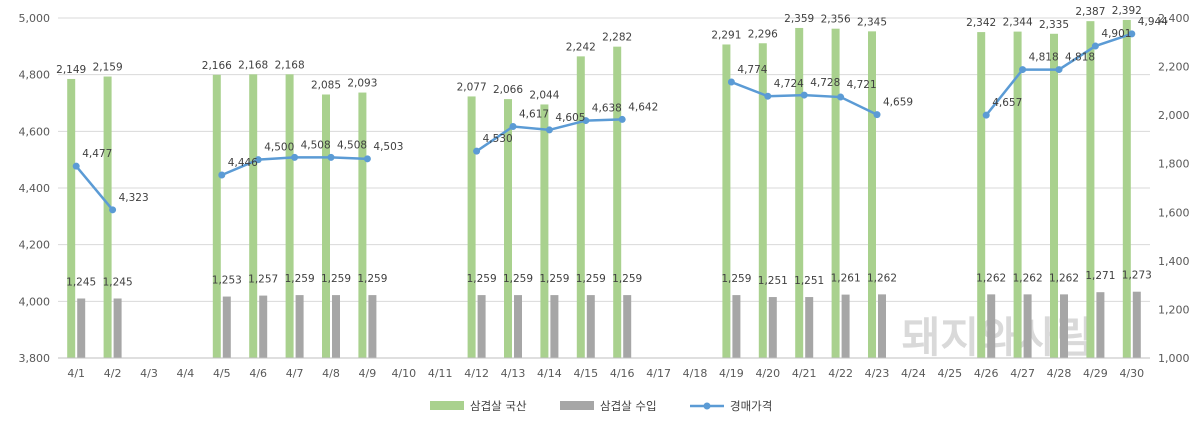 This screenshot has height=430, width=1200. What do you see at coordinates (35, 301) in the screenshot?
I see `left-axis-tick-label: 4,000` at bounding box center [35, 301].